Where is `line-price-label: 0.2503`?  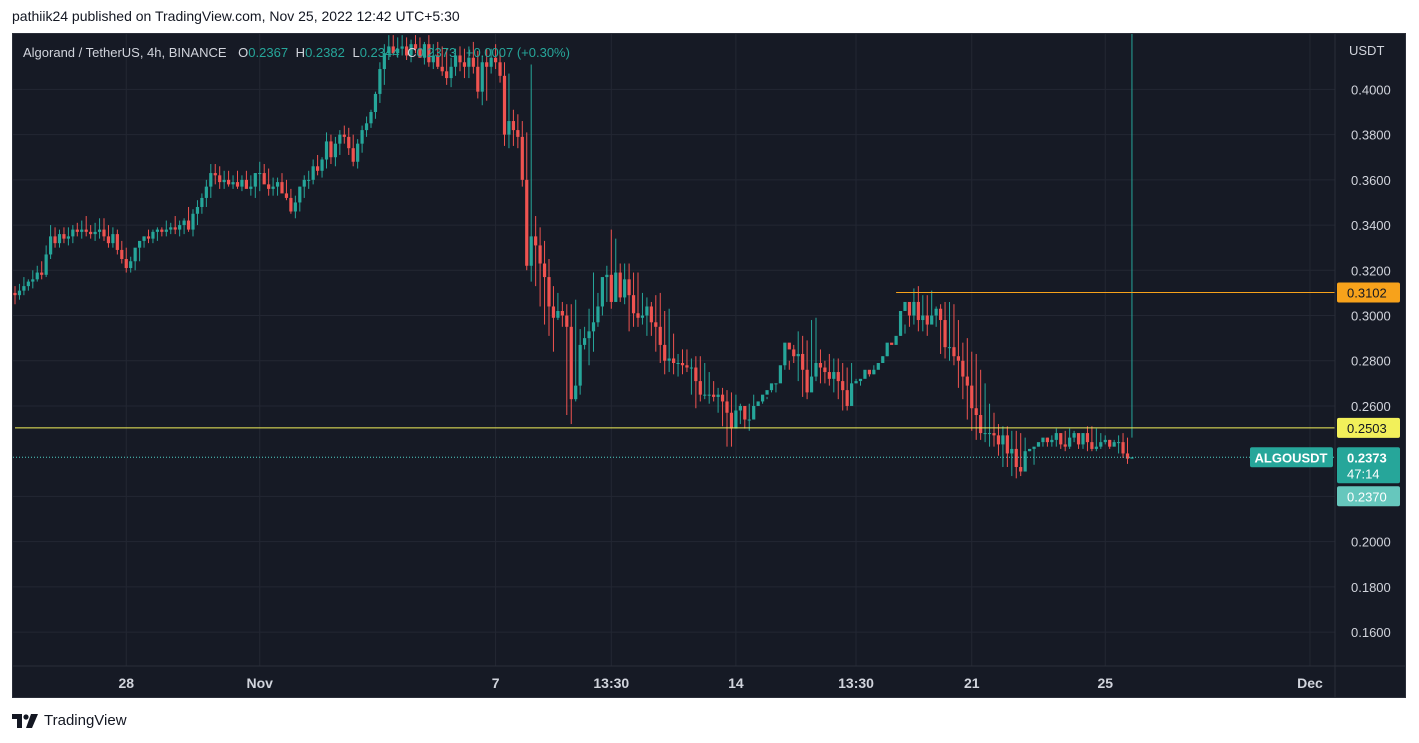
line-price-label: 0.2503 is located at coordinates (1367, 428).